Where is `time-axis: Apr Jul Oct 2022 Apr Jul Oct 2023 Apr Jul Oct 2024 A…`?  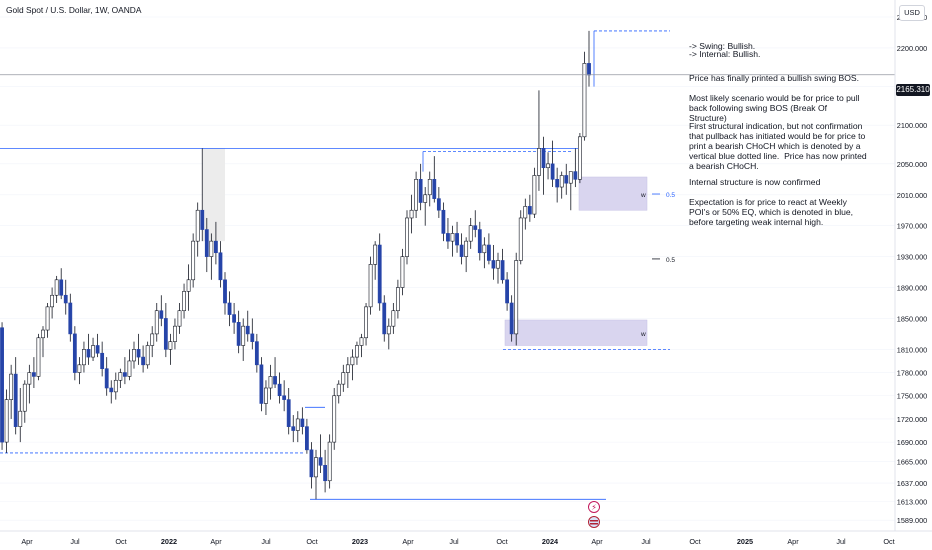
time-axis: Apr Jul Oct 2022 Apr Jul Oct 2023 Apr Jul Oct 2024 A… is located at coordinates (457, 541).